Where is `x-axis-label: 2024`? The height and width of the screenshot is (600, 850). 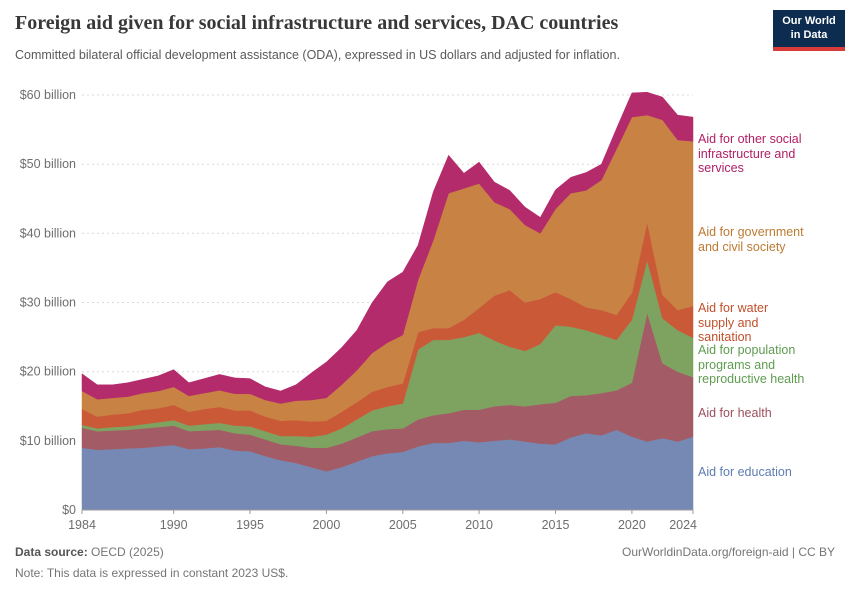 x-axis-label: 2024 is located at coordinates (683, 525).